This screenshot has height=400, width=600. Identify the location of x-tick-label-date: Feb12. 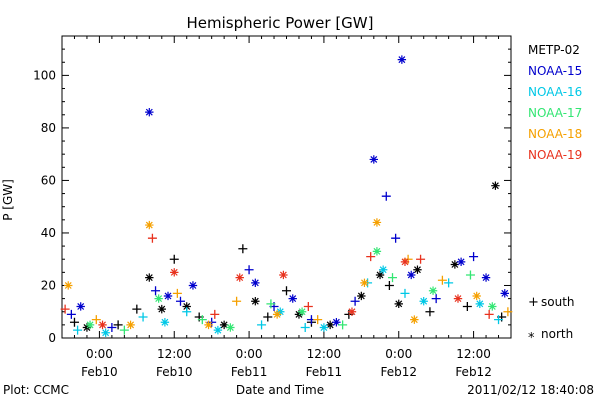
(398, 372).